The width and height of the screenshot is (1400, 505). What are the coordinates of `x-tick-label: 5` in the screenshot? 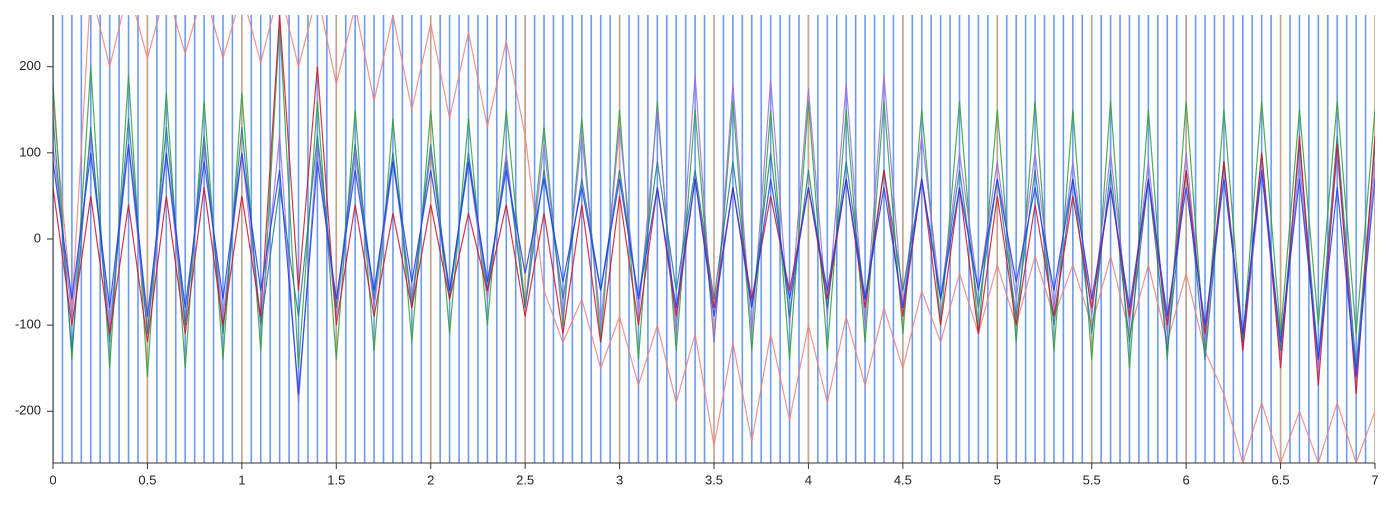 It's located at (997, 479).